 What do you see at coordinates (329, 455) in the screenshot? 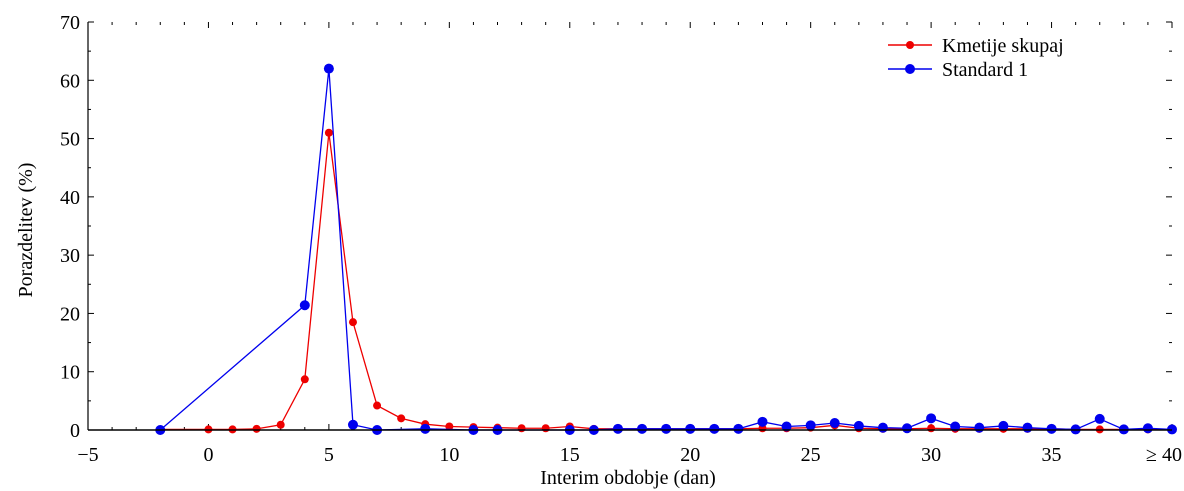
I see `x-tick-label: 5` at bounding box center [329, 455].